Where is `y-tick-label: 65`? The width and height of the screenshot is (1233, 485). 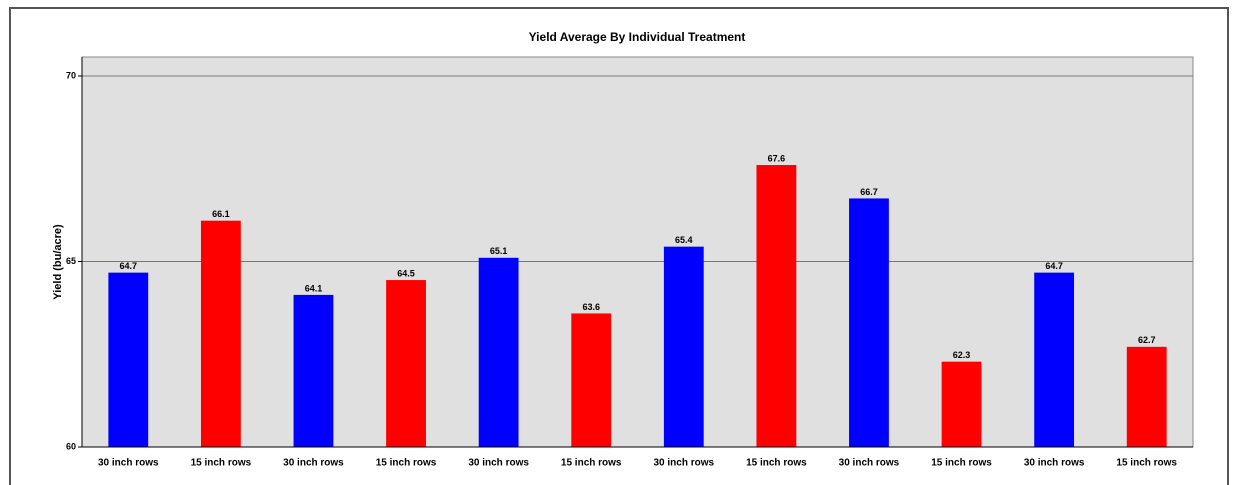 y-tick-label: 65 is located at coordinates (71, 261).